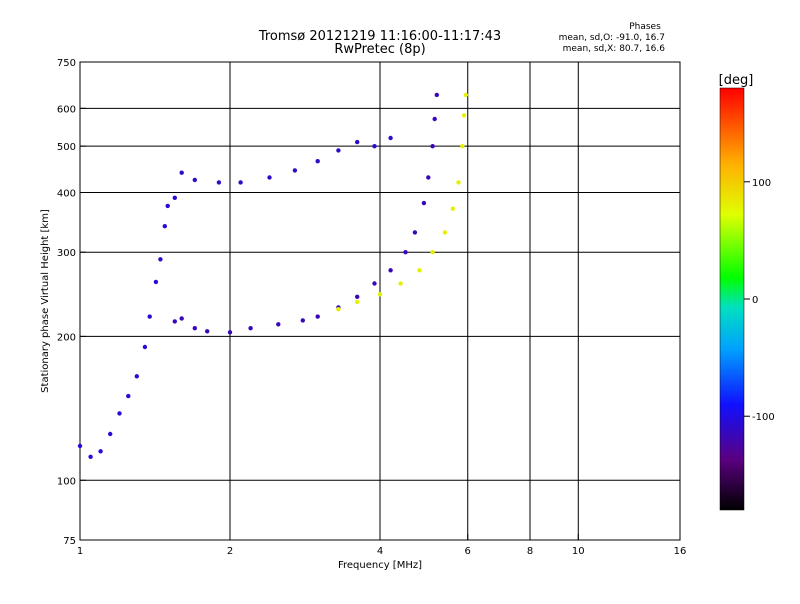 Image resolution: width=800 pixels, height=604 pixels. I want to click on colorbar, so click(732, 299).